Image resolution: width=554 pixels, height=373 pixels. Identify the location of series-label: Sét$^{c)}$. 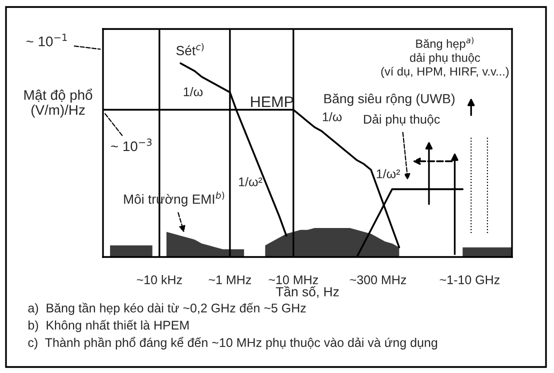
(190, 49).